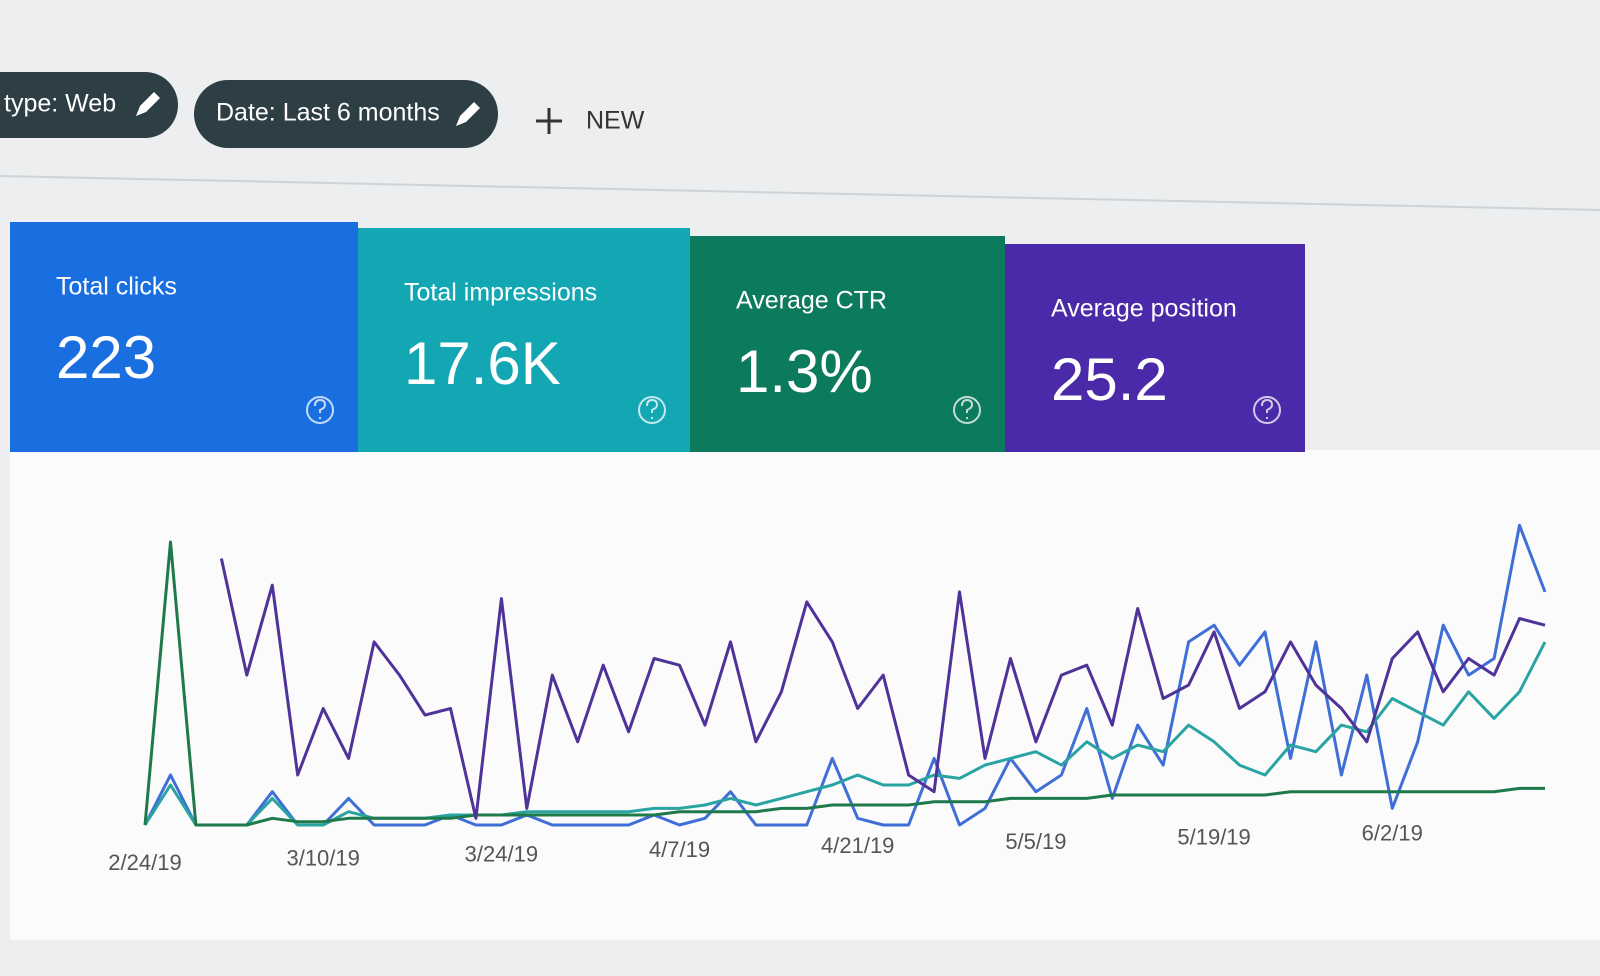 The image size is (1600, 976). Describe the element at coordinates (549, 121) in the screenshot. I see `plus-icon` at that location.